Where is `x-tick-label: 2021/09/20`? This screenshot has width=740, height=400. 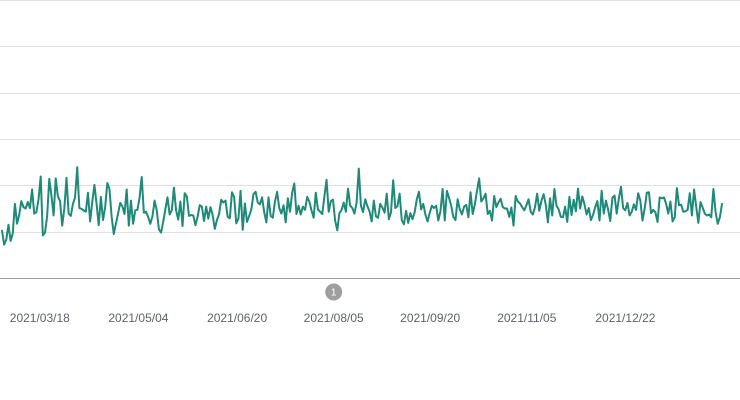
x-tick-label: 2021/09/20 is located at coordinates (430, 318).